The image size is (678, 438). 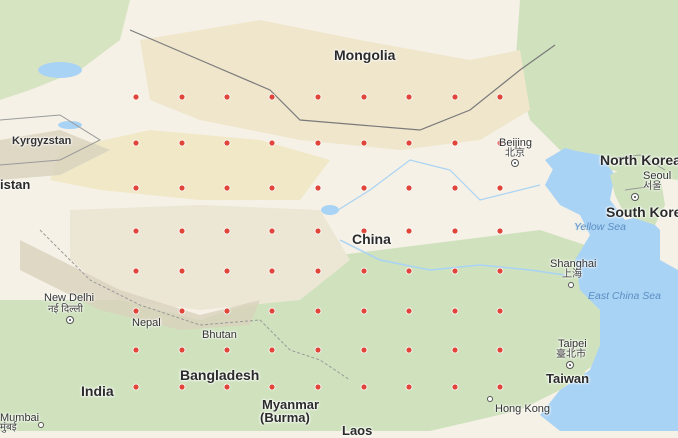 What do you see at coordinates (515, 163) in the screenshot?
I see `beijing-dot` at bounding box center [515, 163].